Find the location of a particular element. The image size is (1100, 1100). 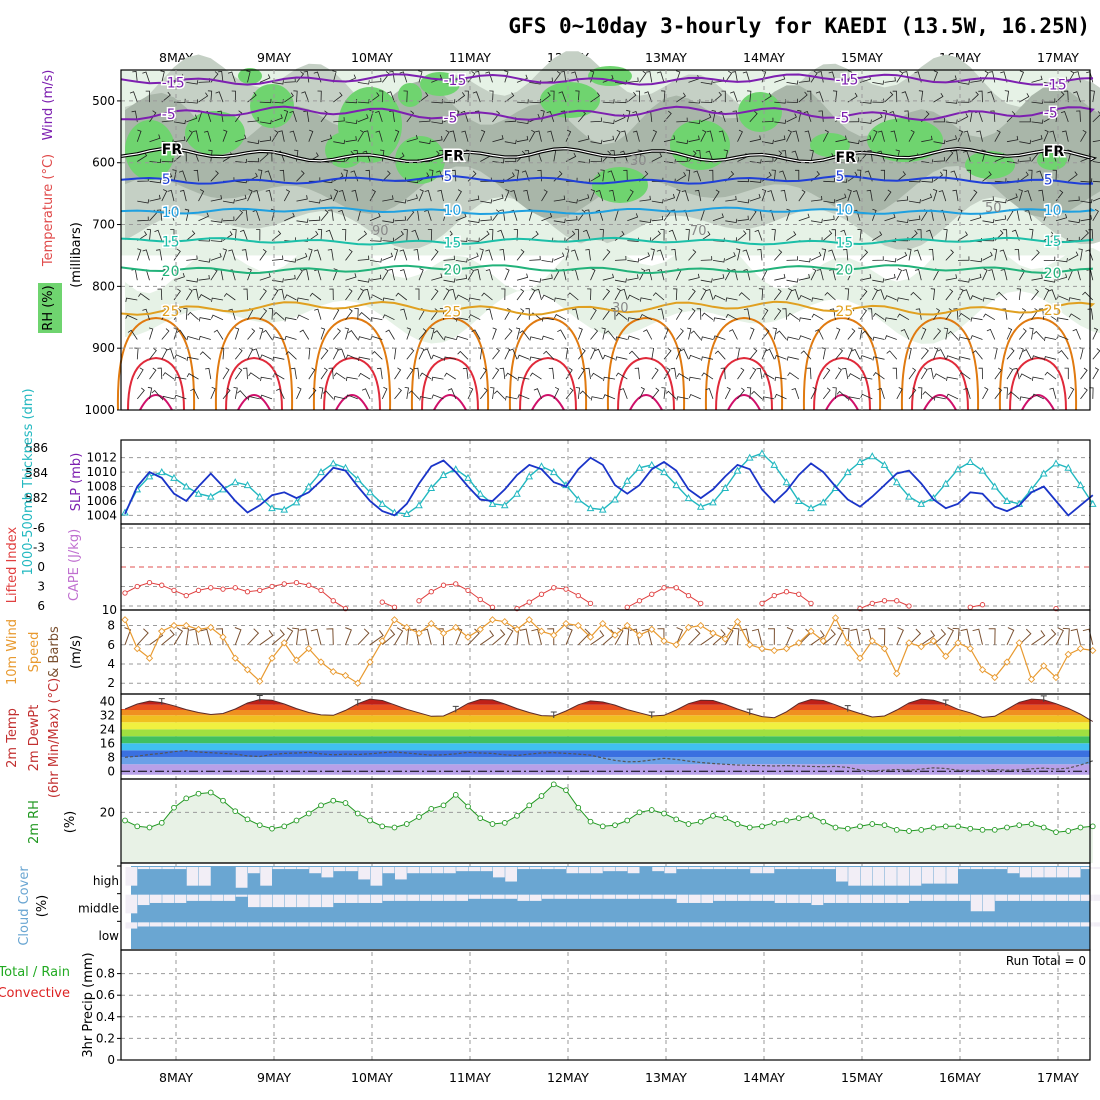

y-tick-label: 700 is located at coordinates (103, 225).